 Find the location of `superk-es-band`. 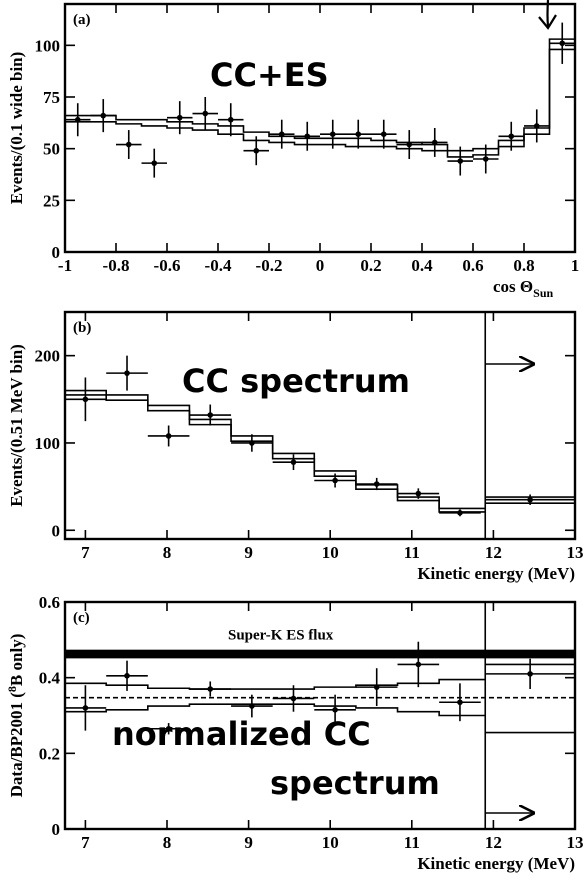

superk-es-band is located at coordinates (320, 654).